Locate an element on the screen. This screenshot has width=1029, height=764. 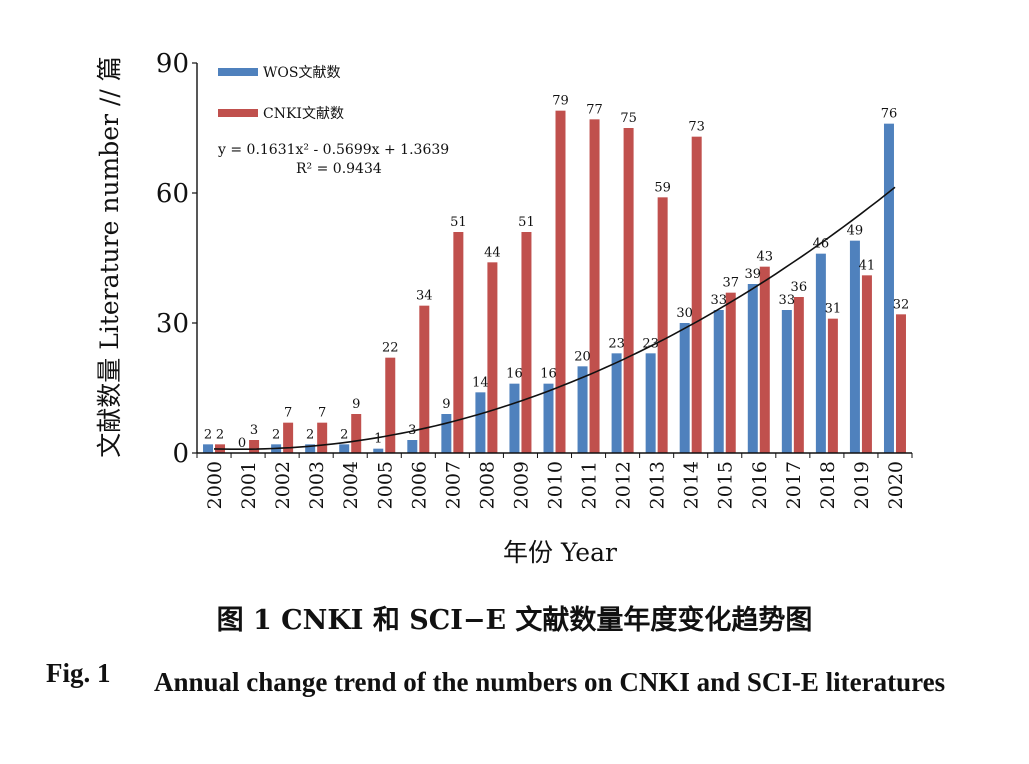
x-tick-label: 2008 is located at coordinates (487, 485).